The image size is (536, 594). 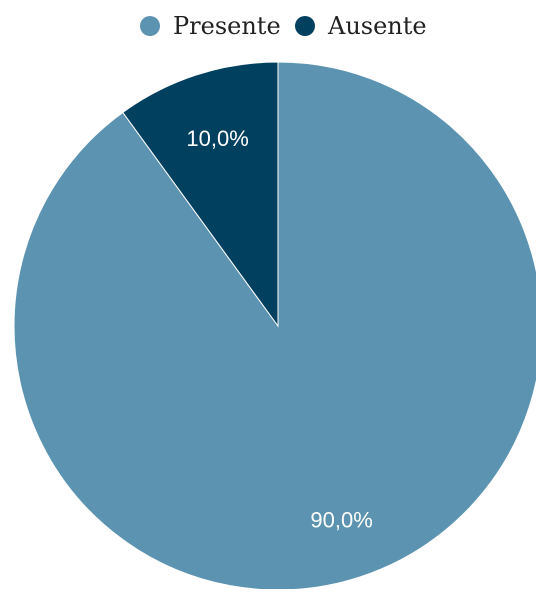 What do you see at coordinates (377, 26) in the screenshot?
I see `legend-label-ausente: Ausente` at bounding box center [377, 26].